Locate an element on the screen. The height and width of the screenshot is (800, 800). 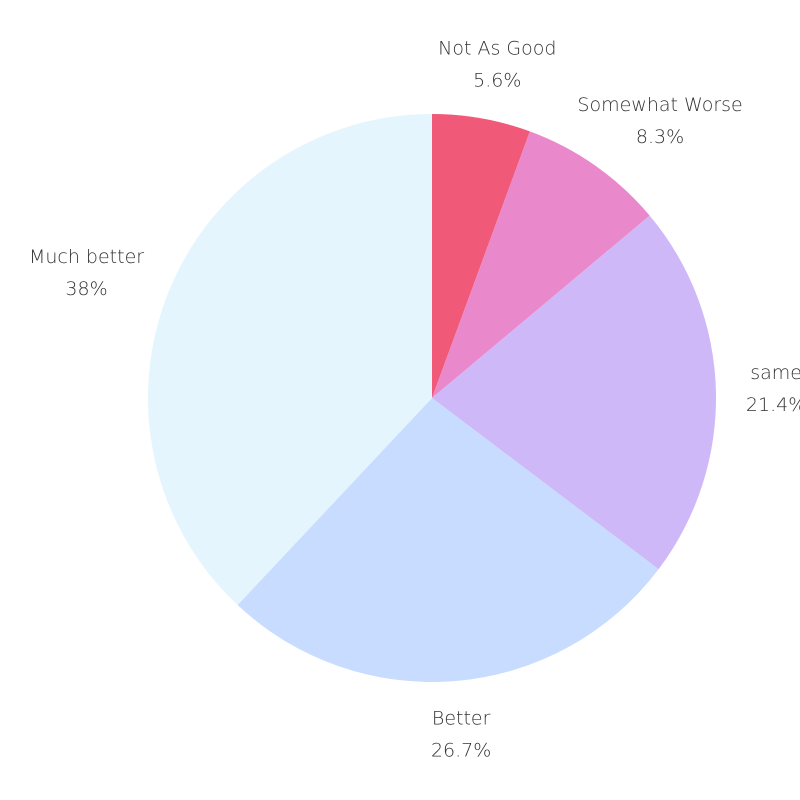
slice-label: Somewhat Worse is located at coordinates (659, 105).